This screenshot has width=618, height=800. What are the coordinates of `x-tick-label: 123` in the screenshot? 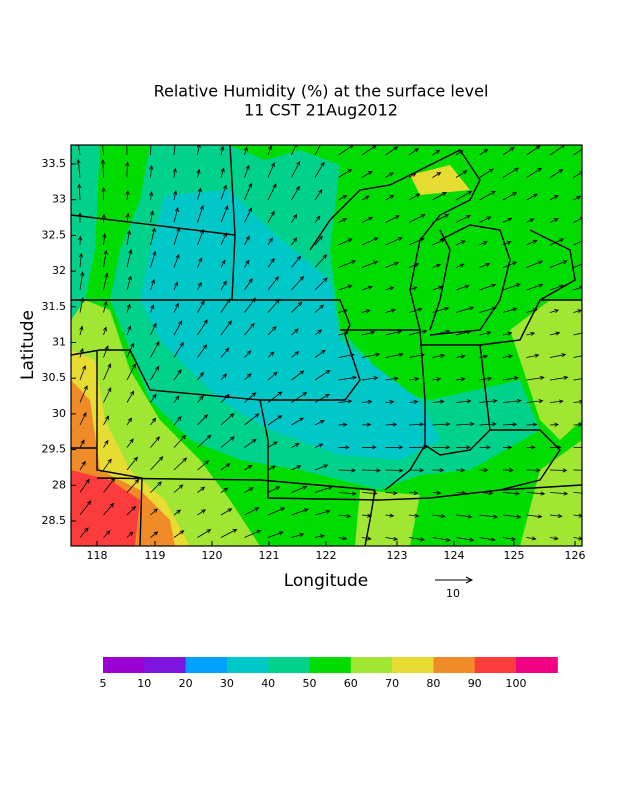 It's located at (397, 555).